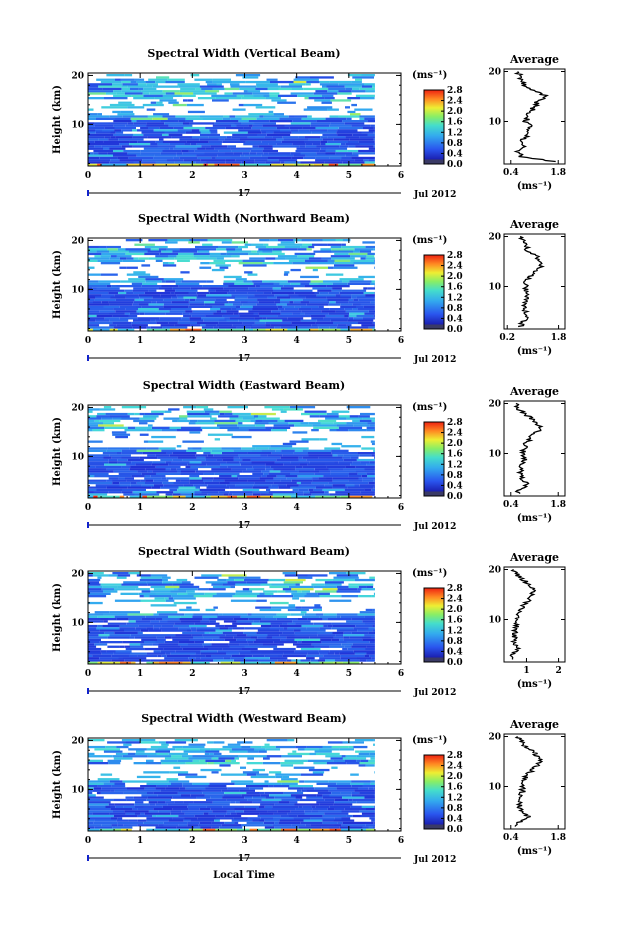 This screenshot has height=929, width=619. I want to click on average-frame, so click(534, 116).